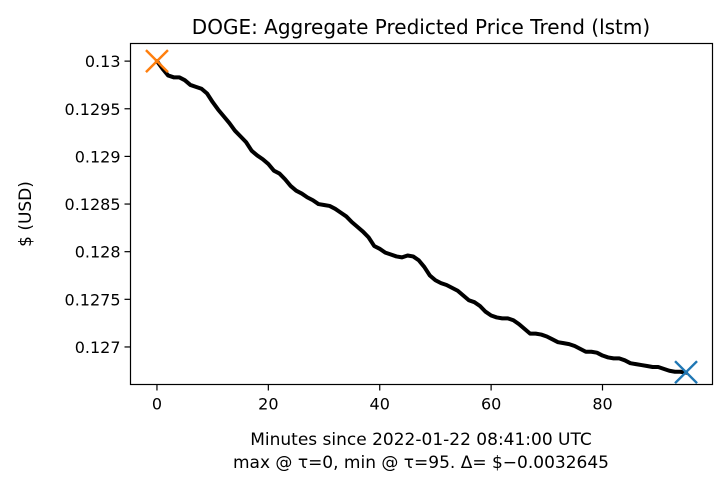 This screenshot has width=727, height=487. What do you see at coordinates (157, 61) in the screenshot?
I see `max-marker` at bounding box center [157, 61].